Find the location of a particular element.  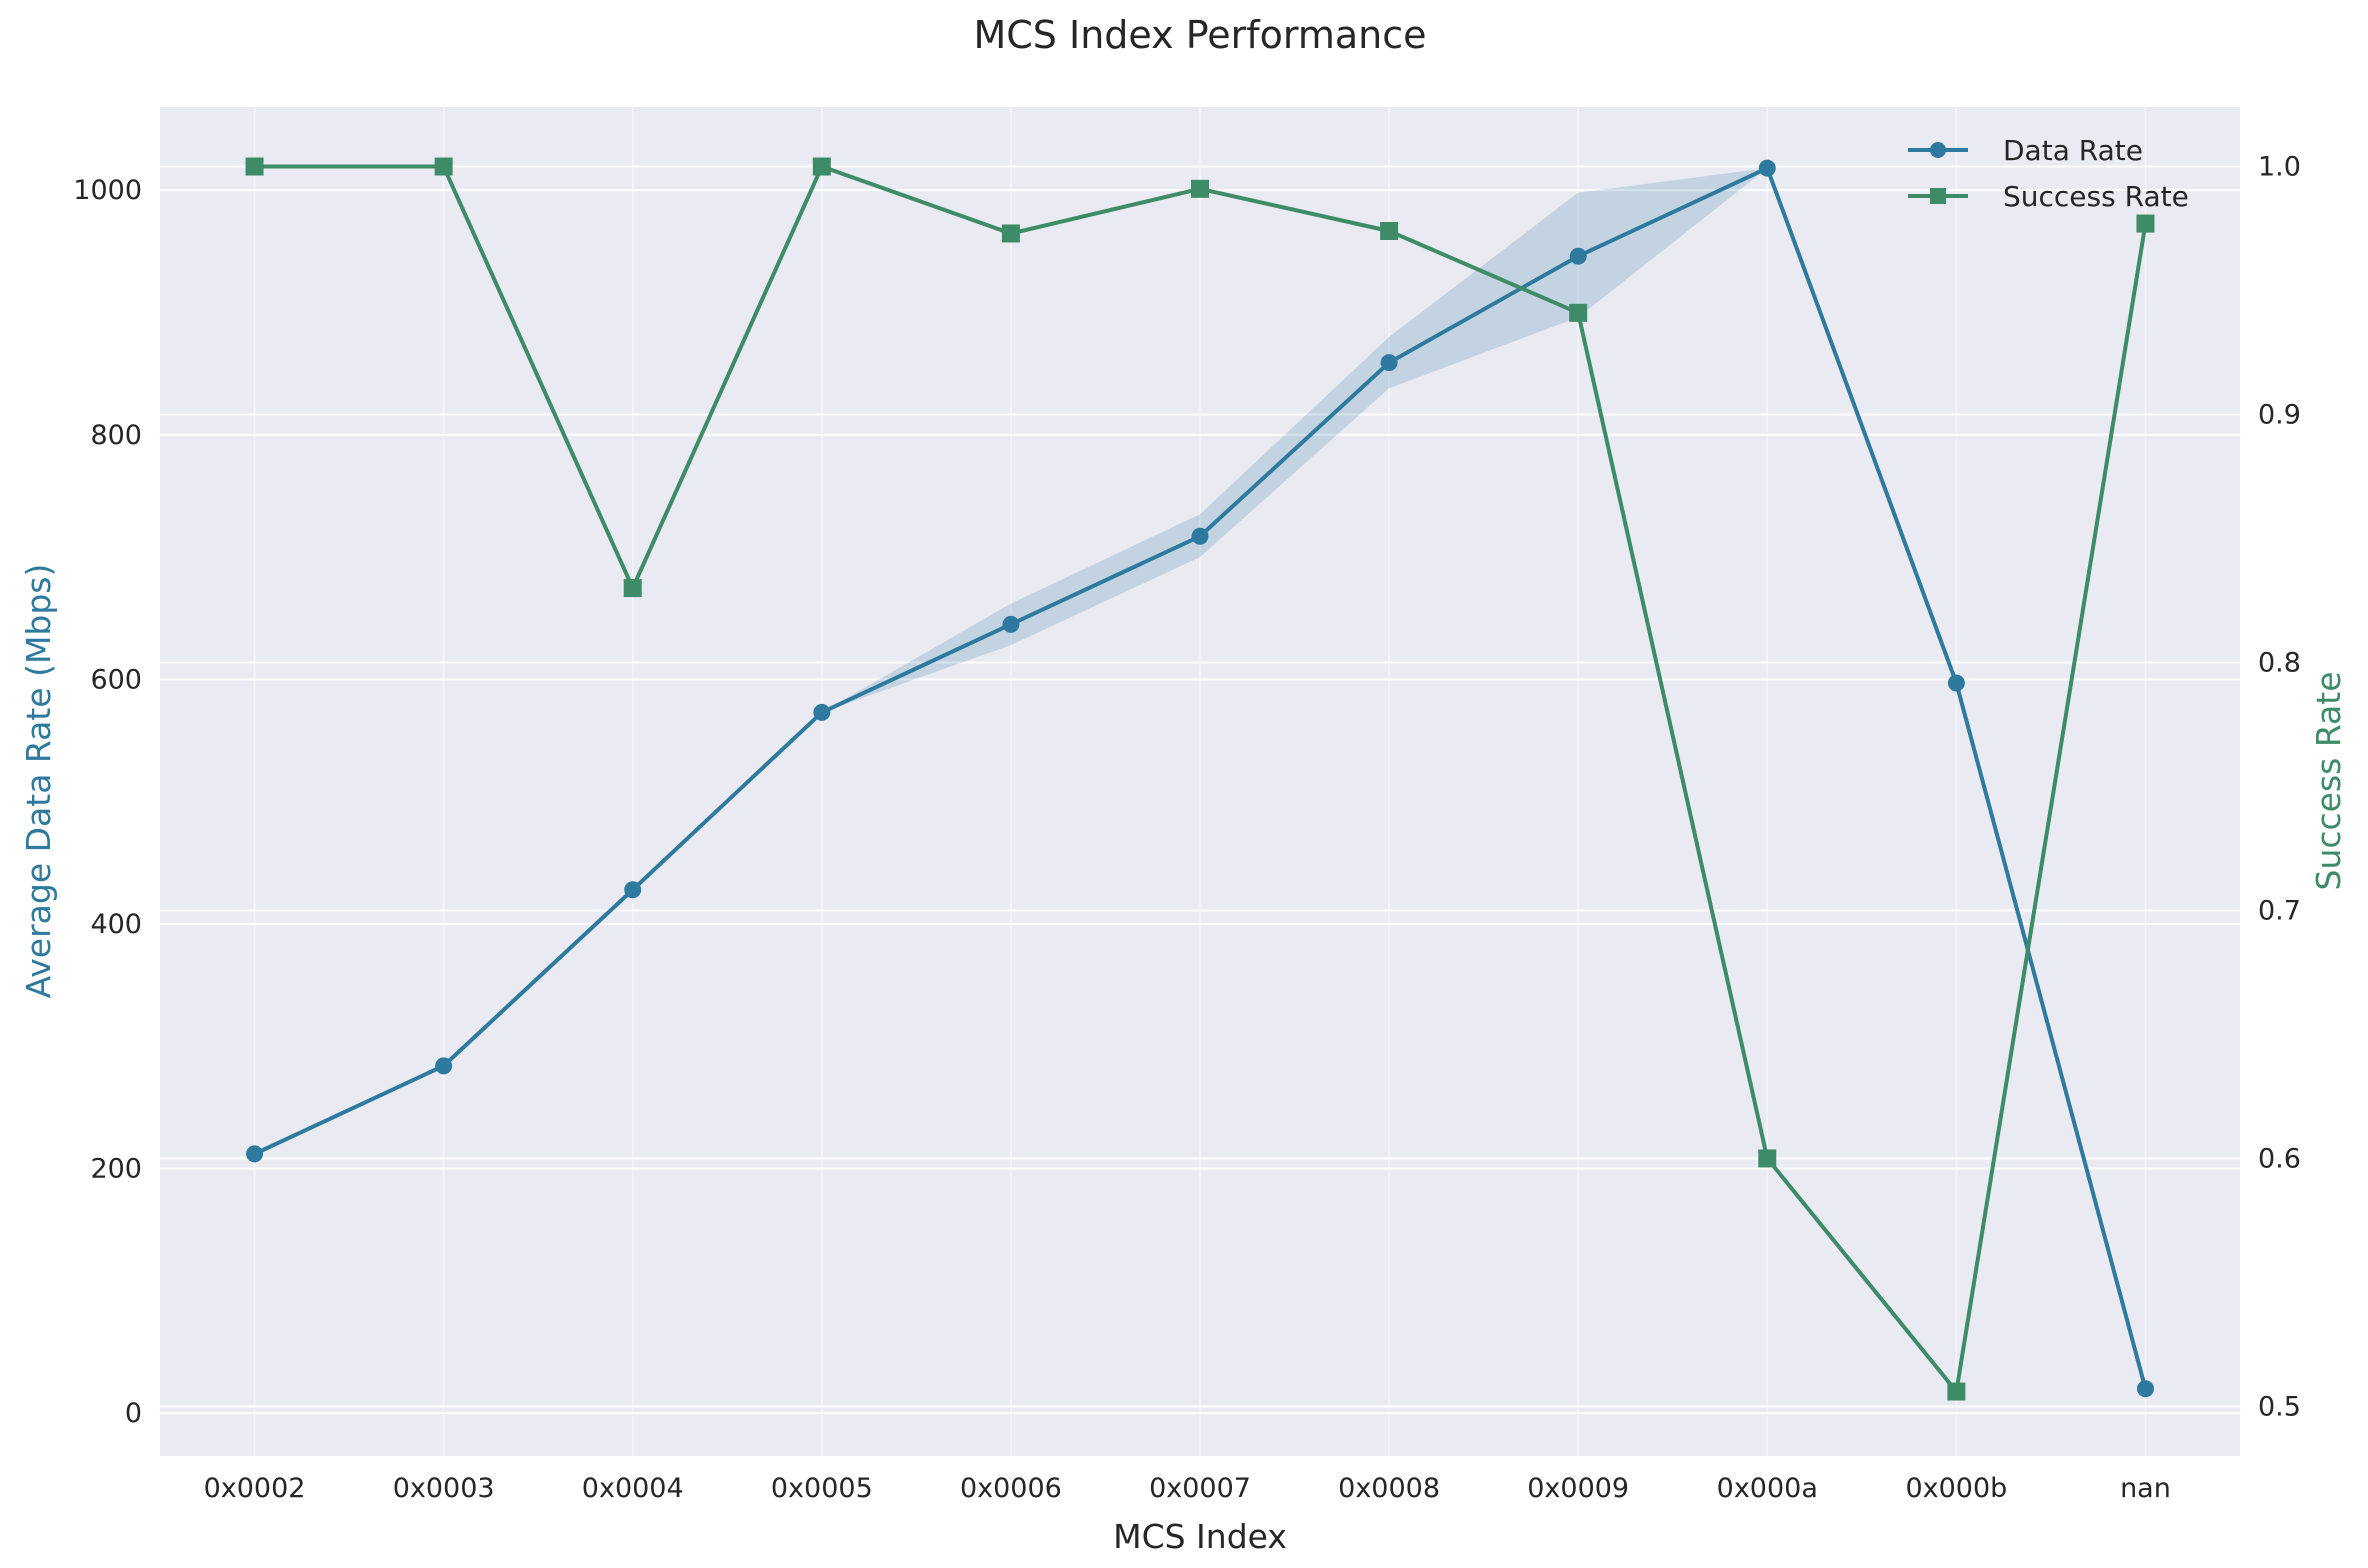

y-tick-label: 800 is located at coordinates (116, 435).